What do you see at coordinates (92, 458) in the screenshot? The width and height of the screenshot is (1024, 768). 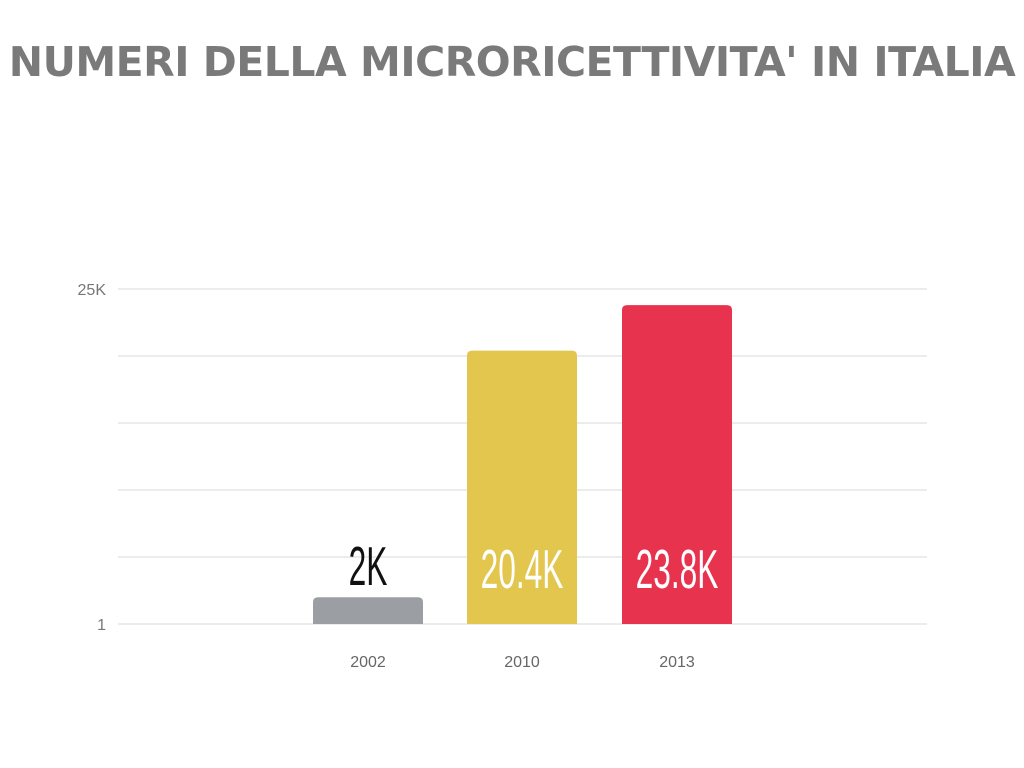 I see `y-axis-ticks: 1 25K` at bounding box center [92, 458].